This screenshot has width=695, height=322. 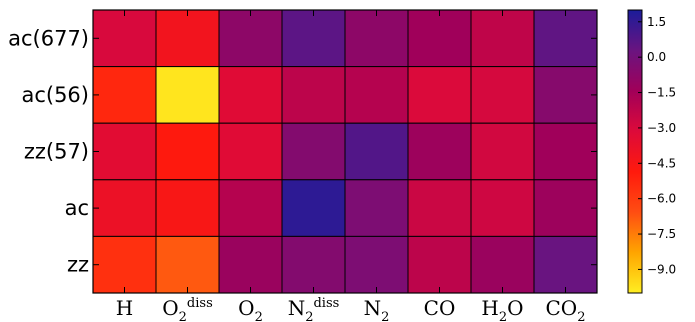 What do you see at coordinates (124, 308) in the screenshot?
I see `column-label: H` at bounding box center [124, 308].